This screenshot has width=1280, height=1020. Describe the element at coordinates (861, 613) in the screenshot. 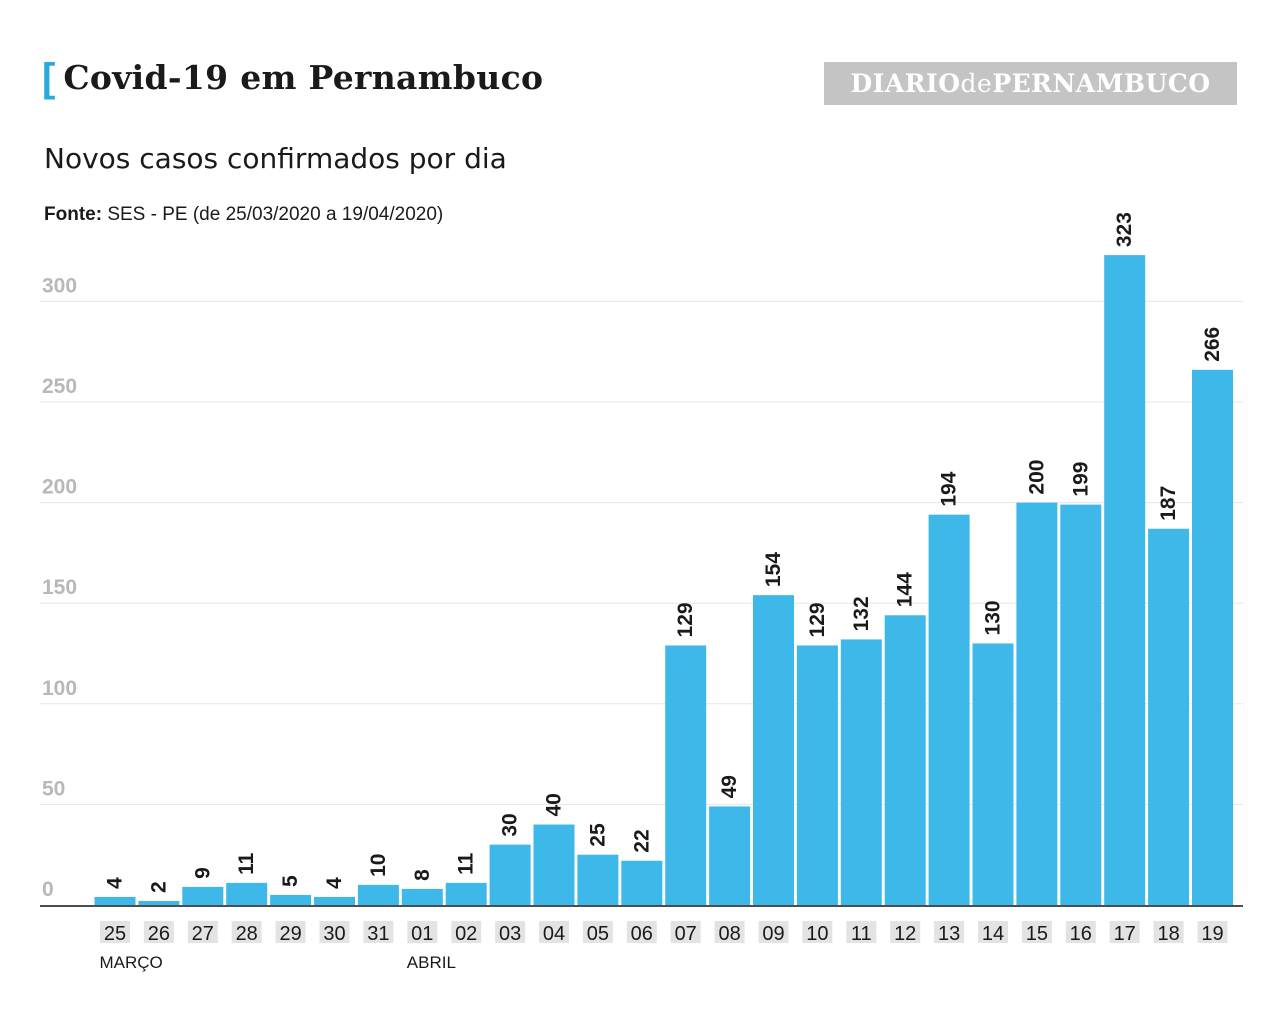

I see `bar-value-label: 132` at that location.